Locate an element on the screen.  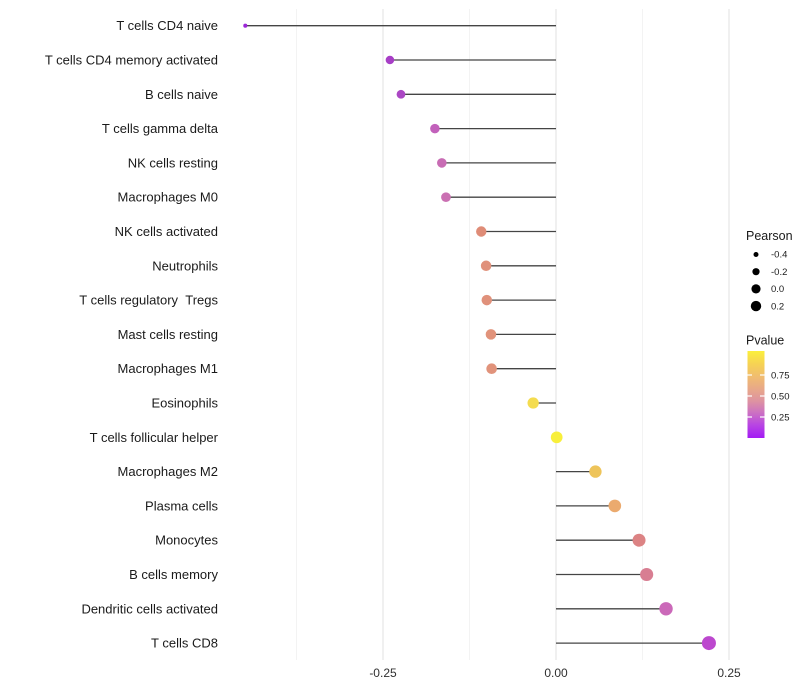
y-axis-label: T cells CD4 memory activated is located at coordinates (131, 60).